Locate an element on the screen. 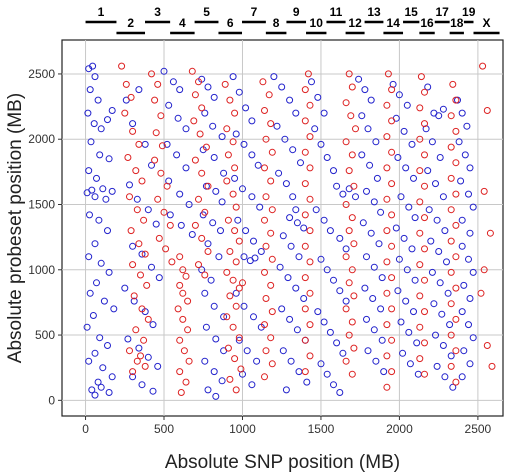 This screenshot has width=531, height=476. chromosome-label: 14 is located at coordinates (394, 23).